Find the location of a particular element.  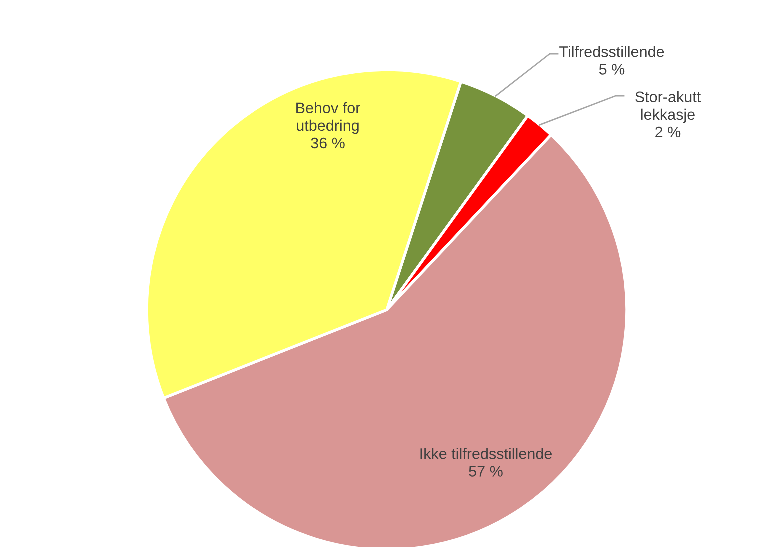

data-label: 5 % is located at coordinates (612, 69).